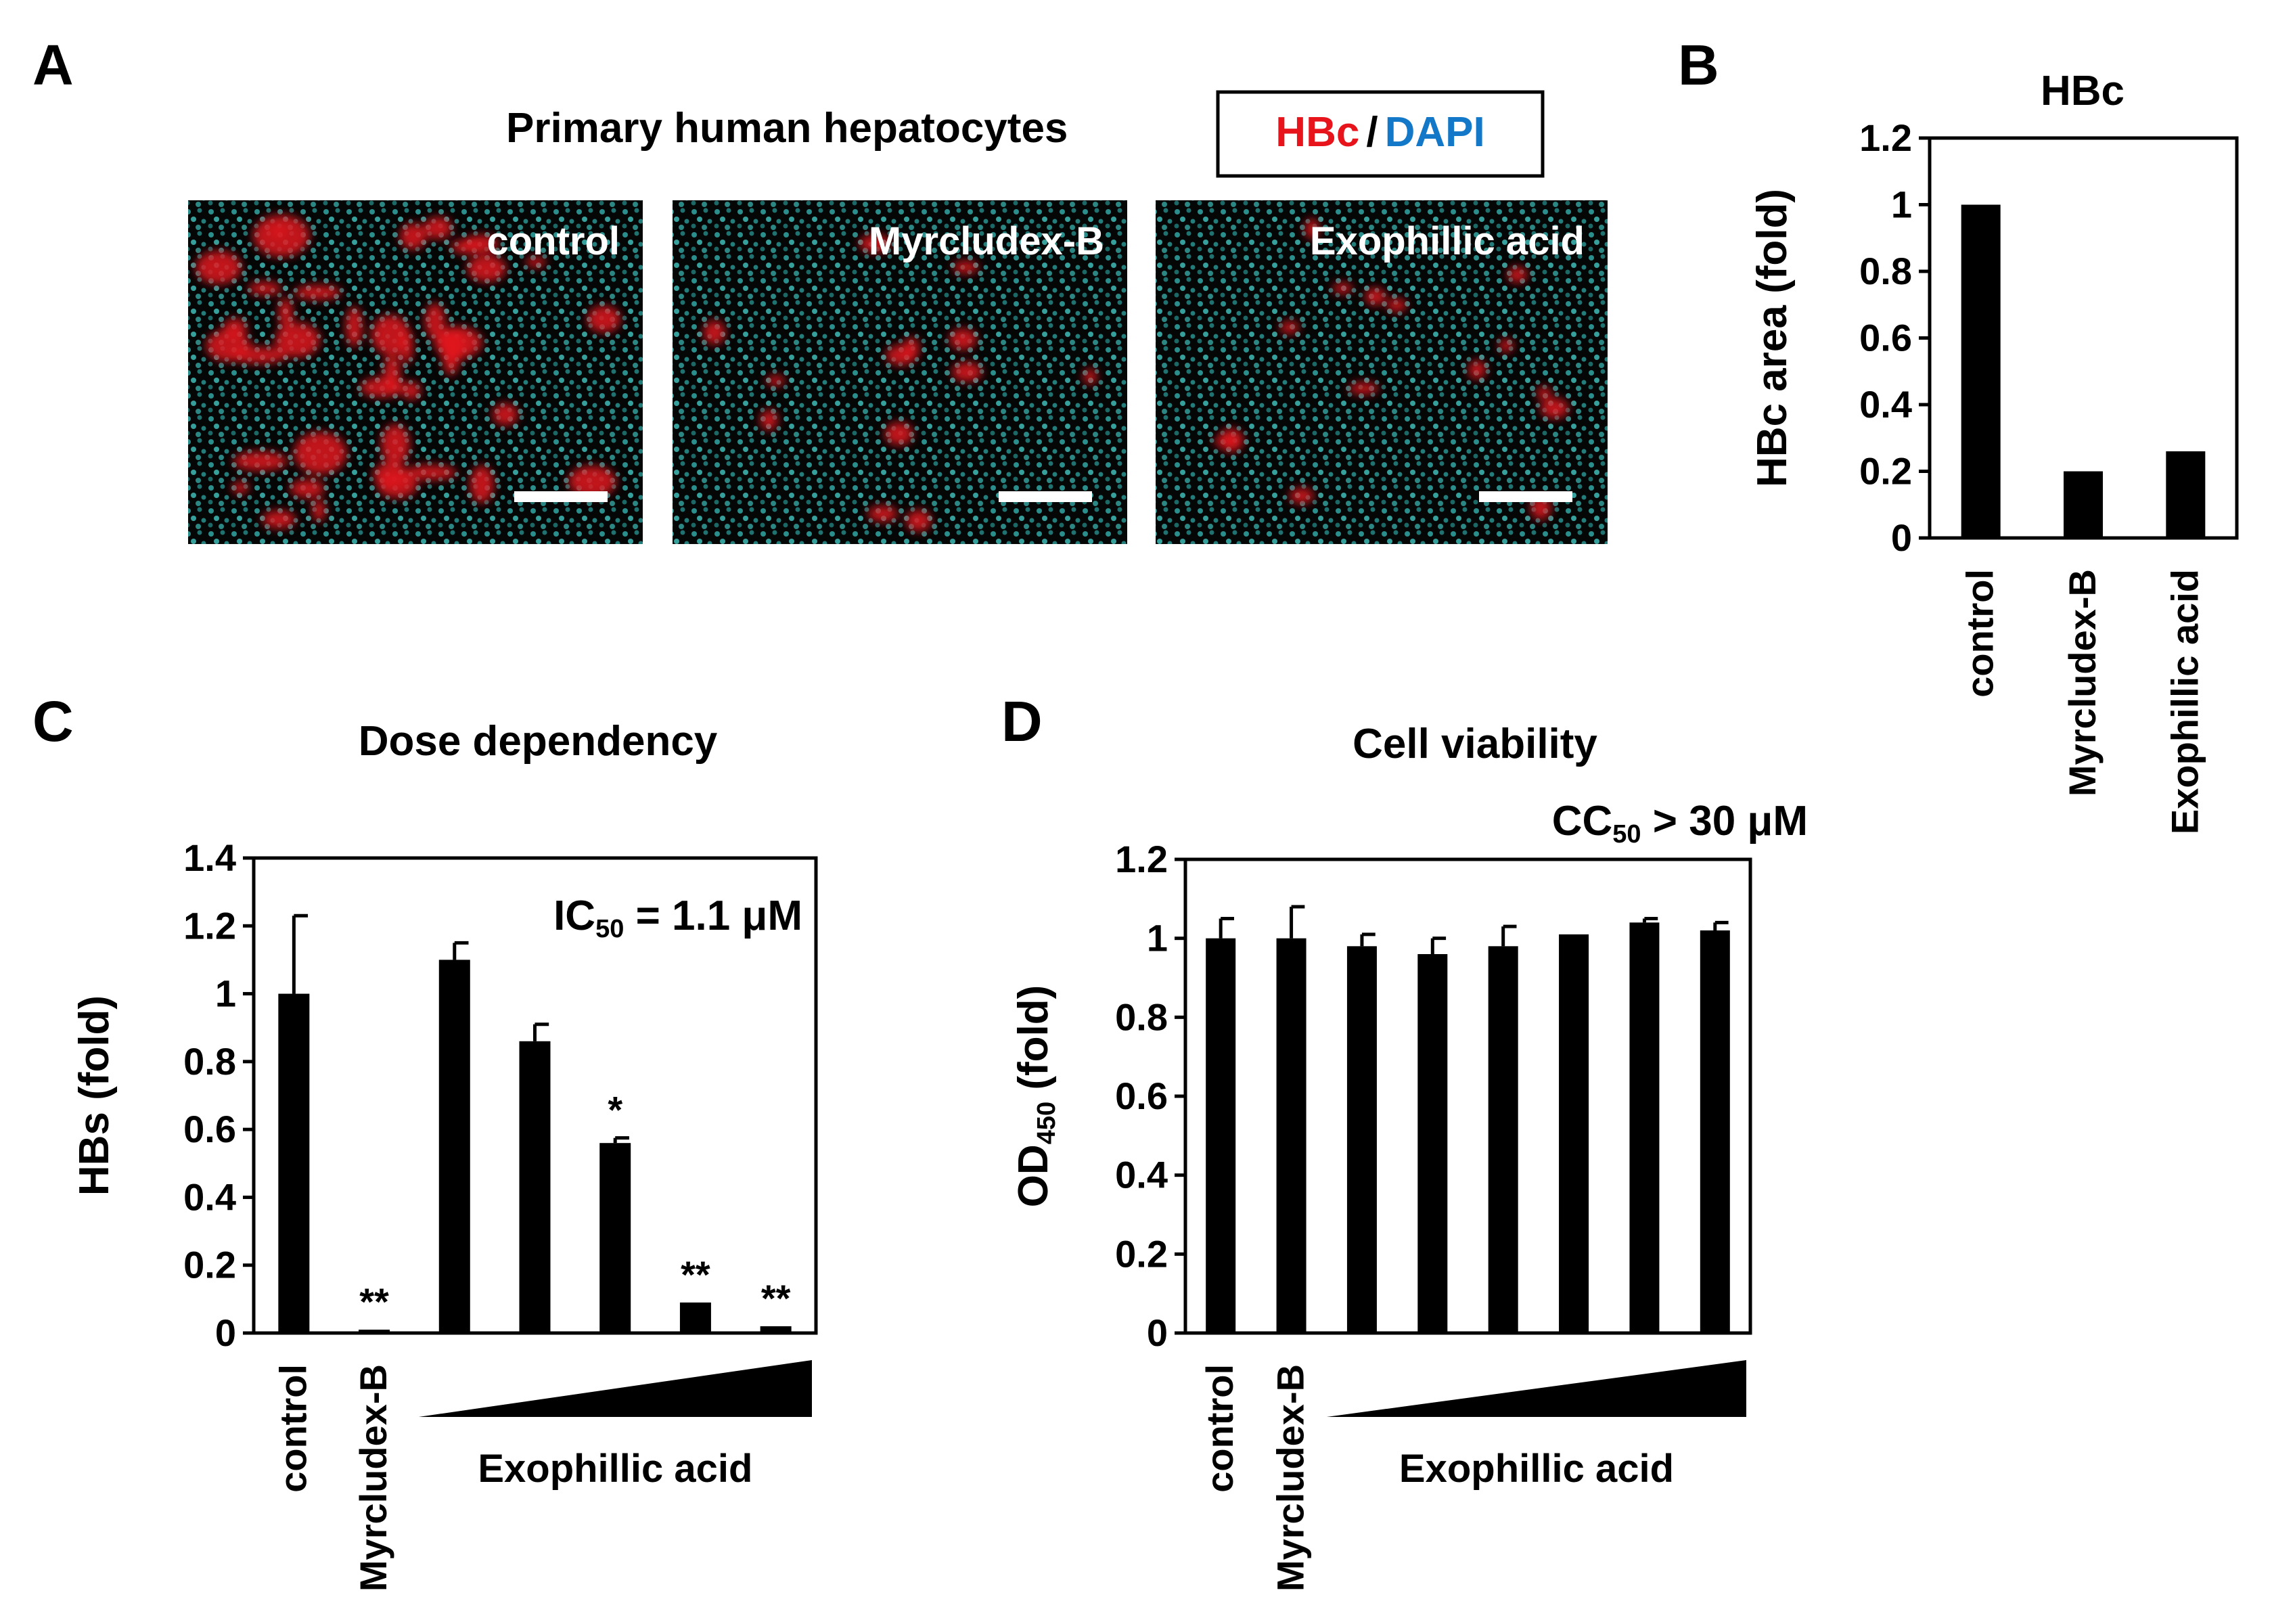  I want to click on micrograph-label: Myrcludex-B, so click(986, 241).